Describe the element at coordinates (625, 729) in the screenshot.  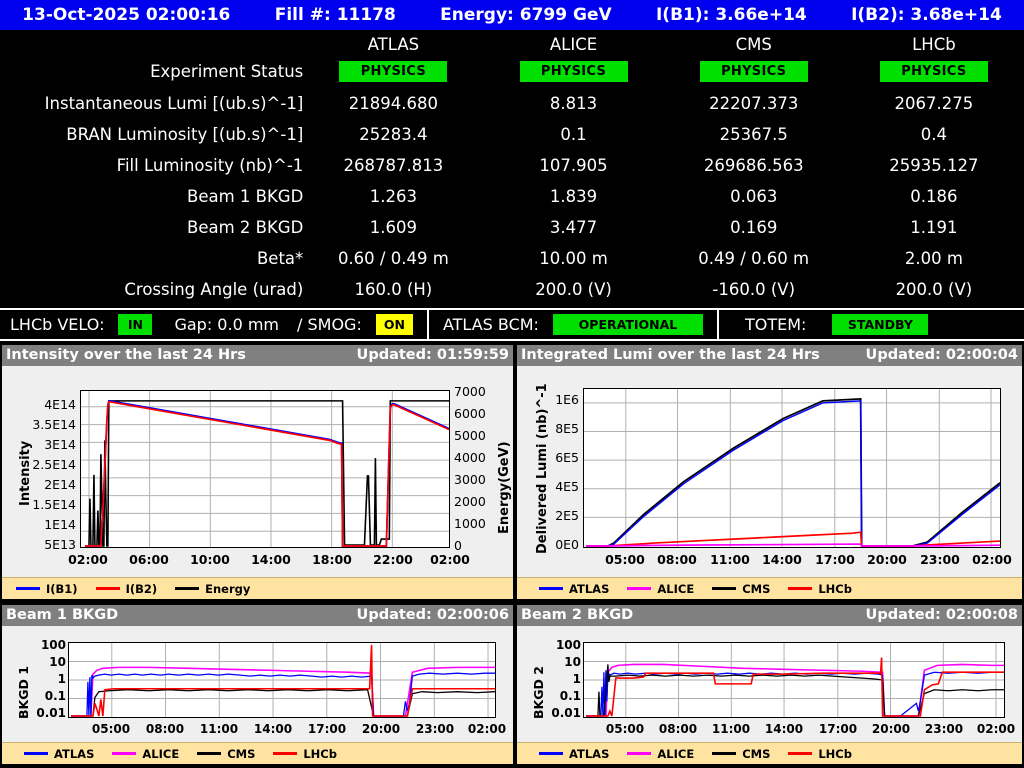
I see `bkgd2-xtick: 05:00` at that location.